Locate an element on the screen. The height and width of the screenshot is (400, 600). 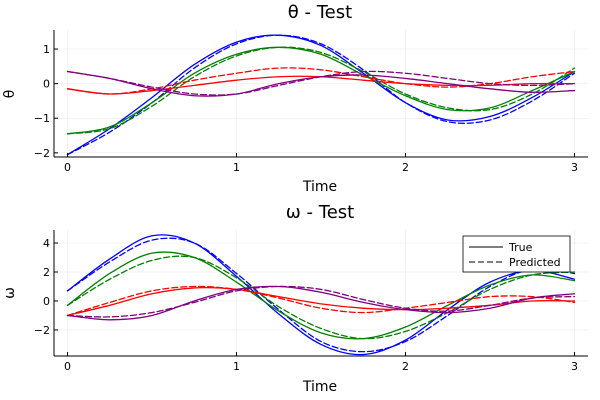
theta-y-tick-label: 0 is located at coordinates (46, 84).